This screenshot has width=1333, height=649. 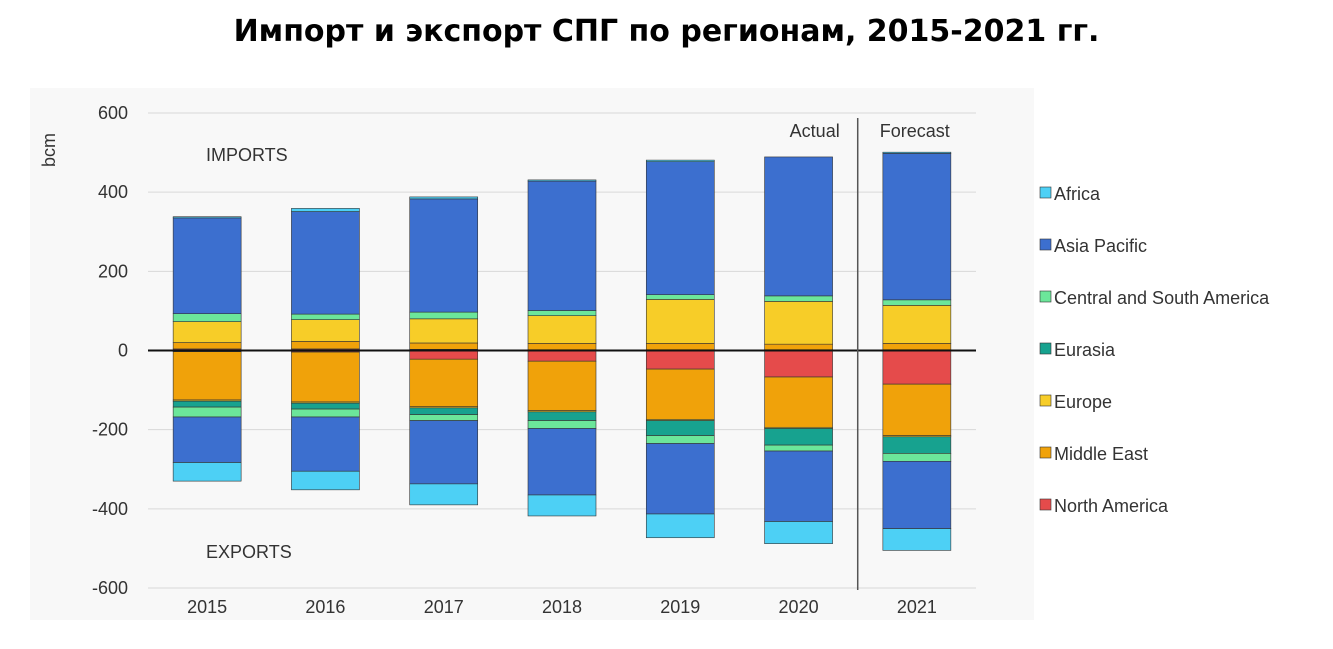 What do you see at coordinates (110, 588) in the screenshot?
I see `y-tick-label: -600` at bounding box center [110, 588].